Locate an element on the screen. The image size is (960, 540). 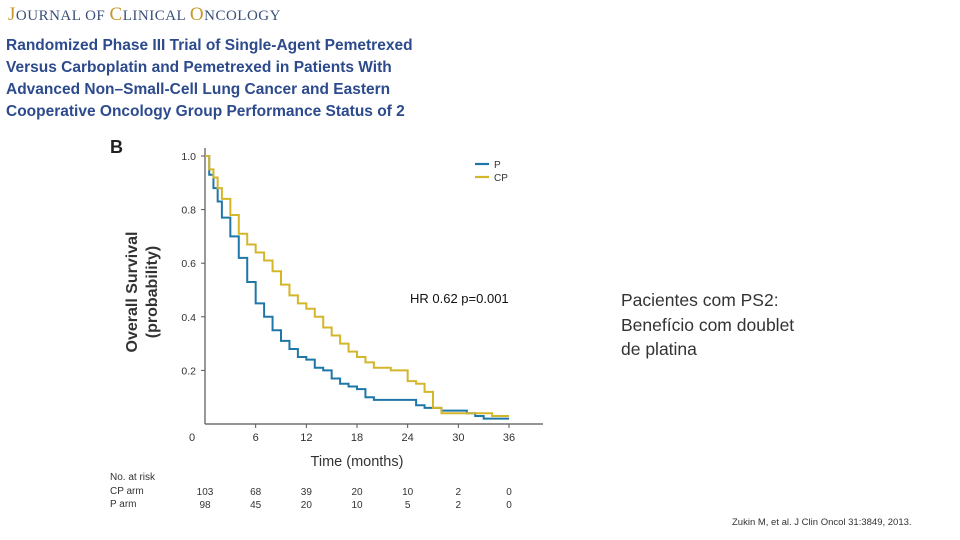
x-tick-label: 12 is located at coordinates (306, 438).